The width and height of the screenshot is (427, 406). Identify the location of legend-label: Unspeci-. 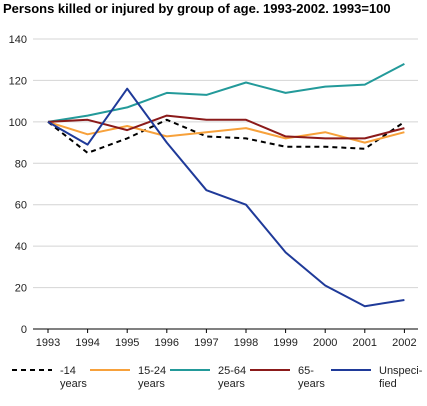
(401, 371).